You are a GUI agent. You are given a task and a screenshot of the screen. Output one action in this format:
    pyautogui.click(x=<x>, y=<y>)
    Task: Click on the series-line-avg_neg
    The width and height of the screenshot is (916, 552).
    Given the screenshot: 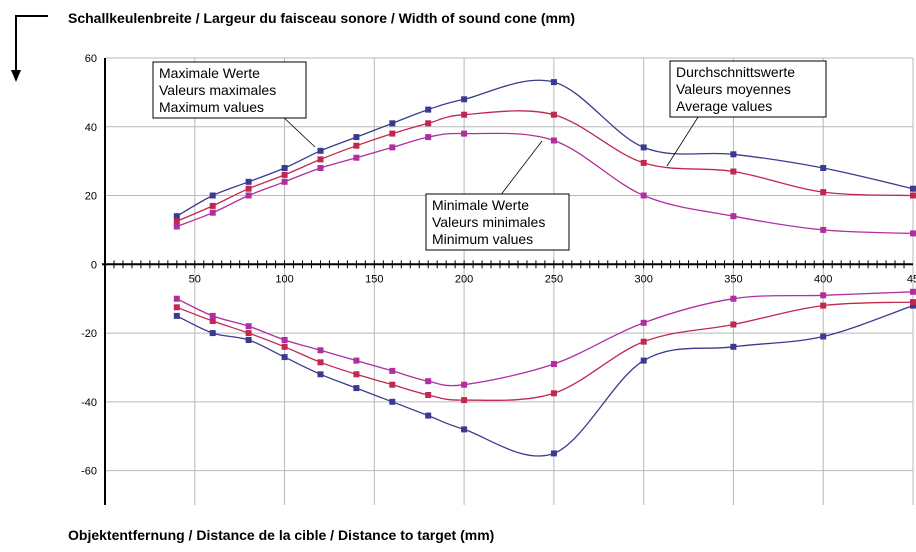 What is the action you would take?
    pyautogui.click(x=545, y=351)
    